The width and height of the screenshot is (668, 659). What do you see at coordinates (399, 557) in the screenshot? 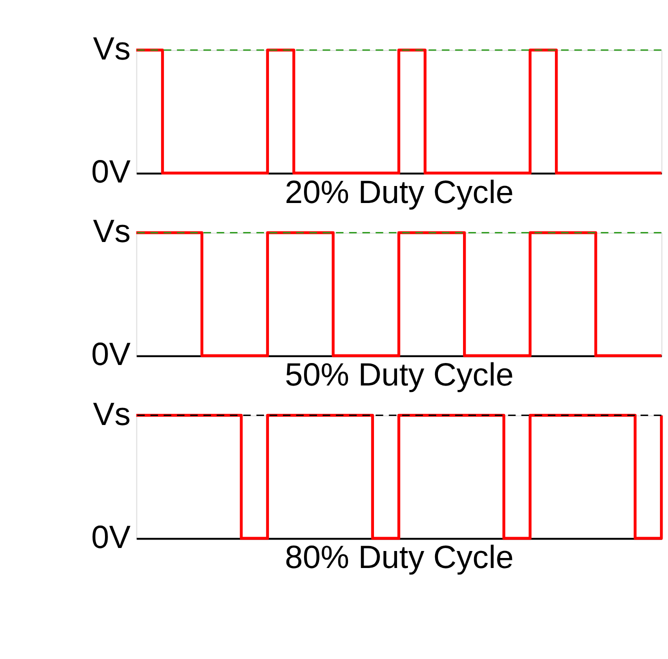
I see `x-axis-title: 80% Duty Cycle` at bounding box center [399, 557].